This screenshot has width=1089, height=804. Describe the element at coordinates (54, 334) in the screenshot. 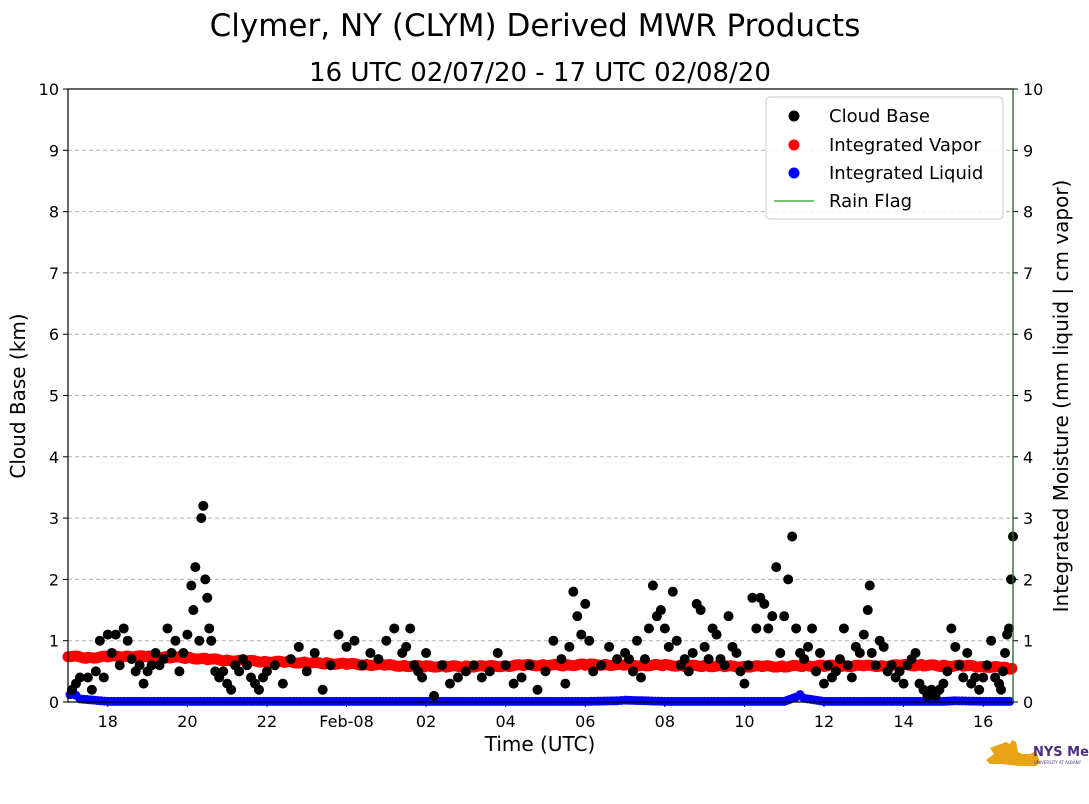

I see `y-tick-label: 6` at that location.